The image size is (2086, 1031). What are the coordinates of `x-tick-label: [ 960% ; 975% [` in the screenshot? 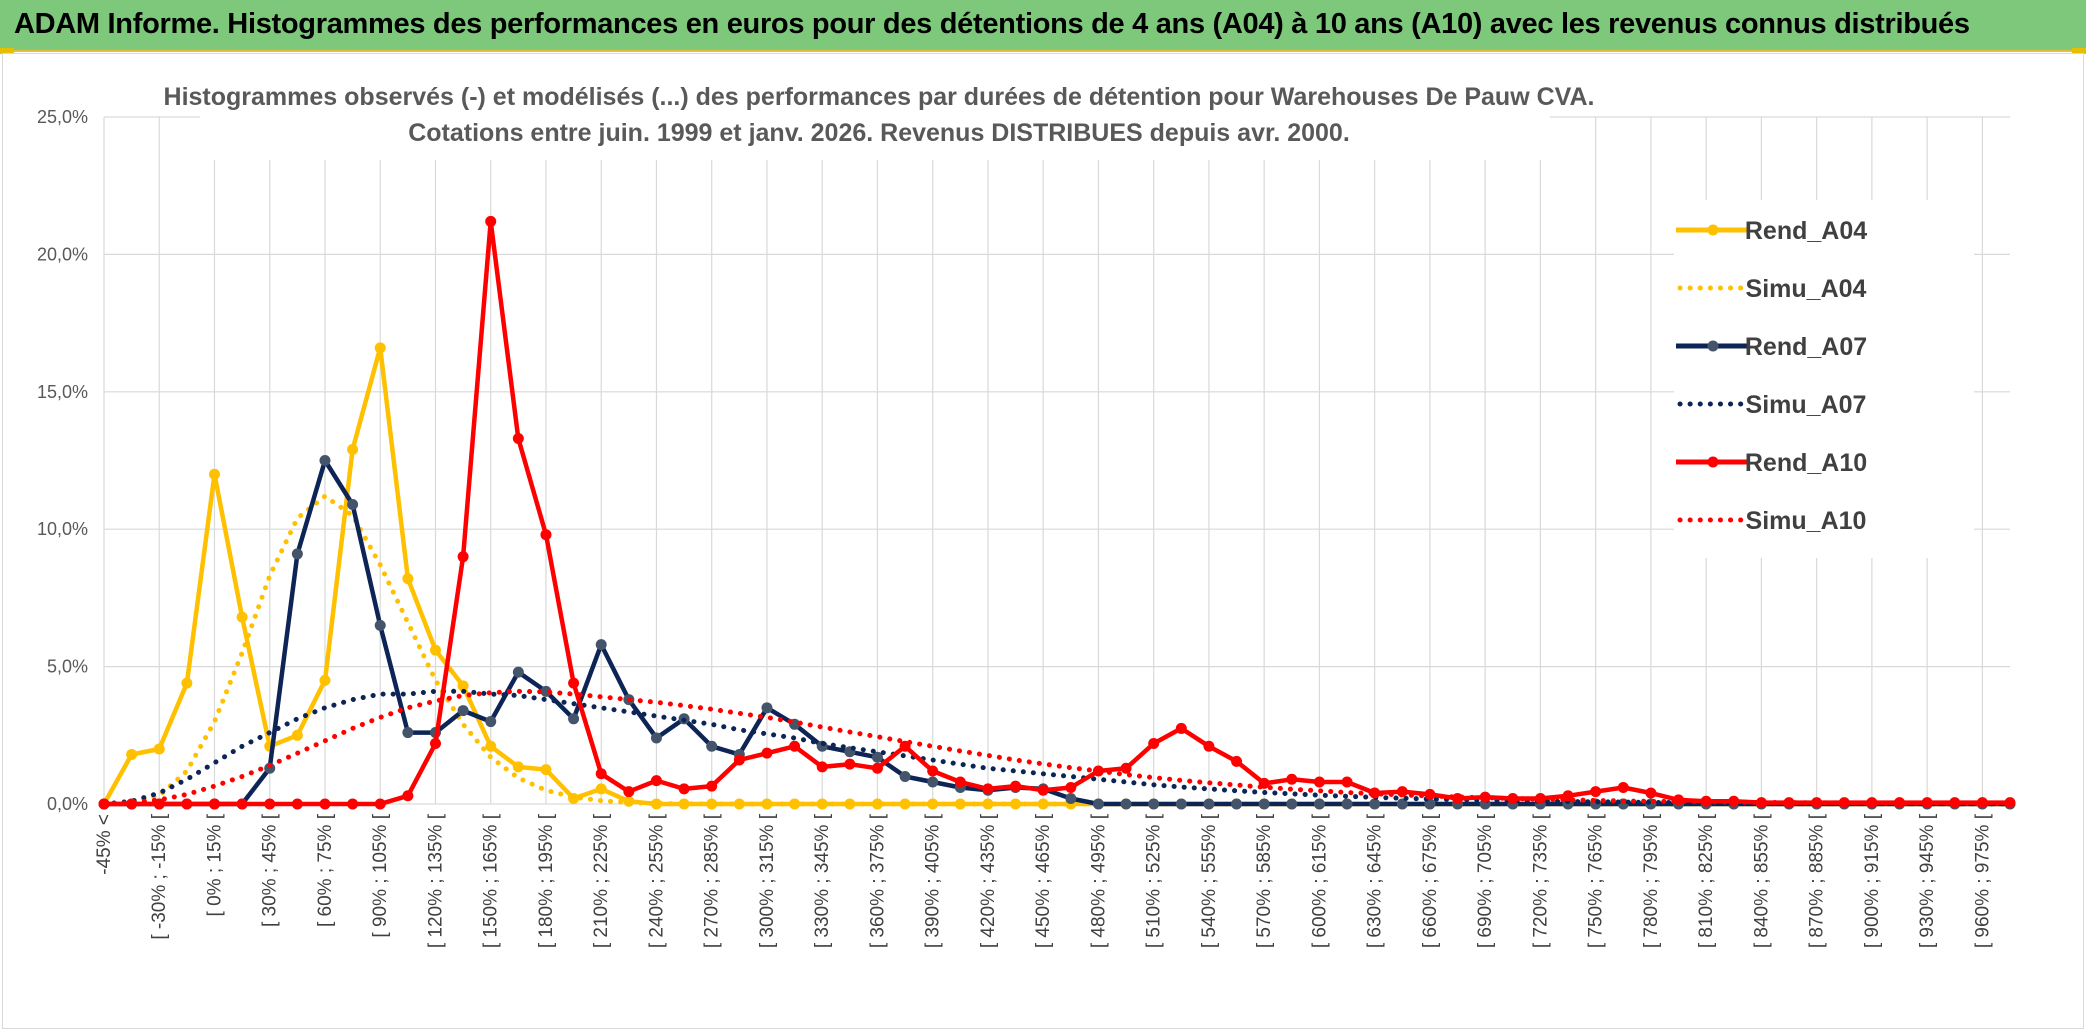 It's located at (1982, 880).